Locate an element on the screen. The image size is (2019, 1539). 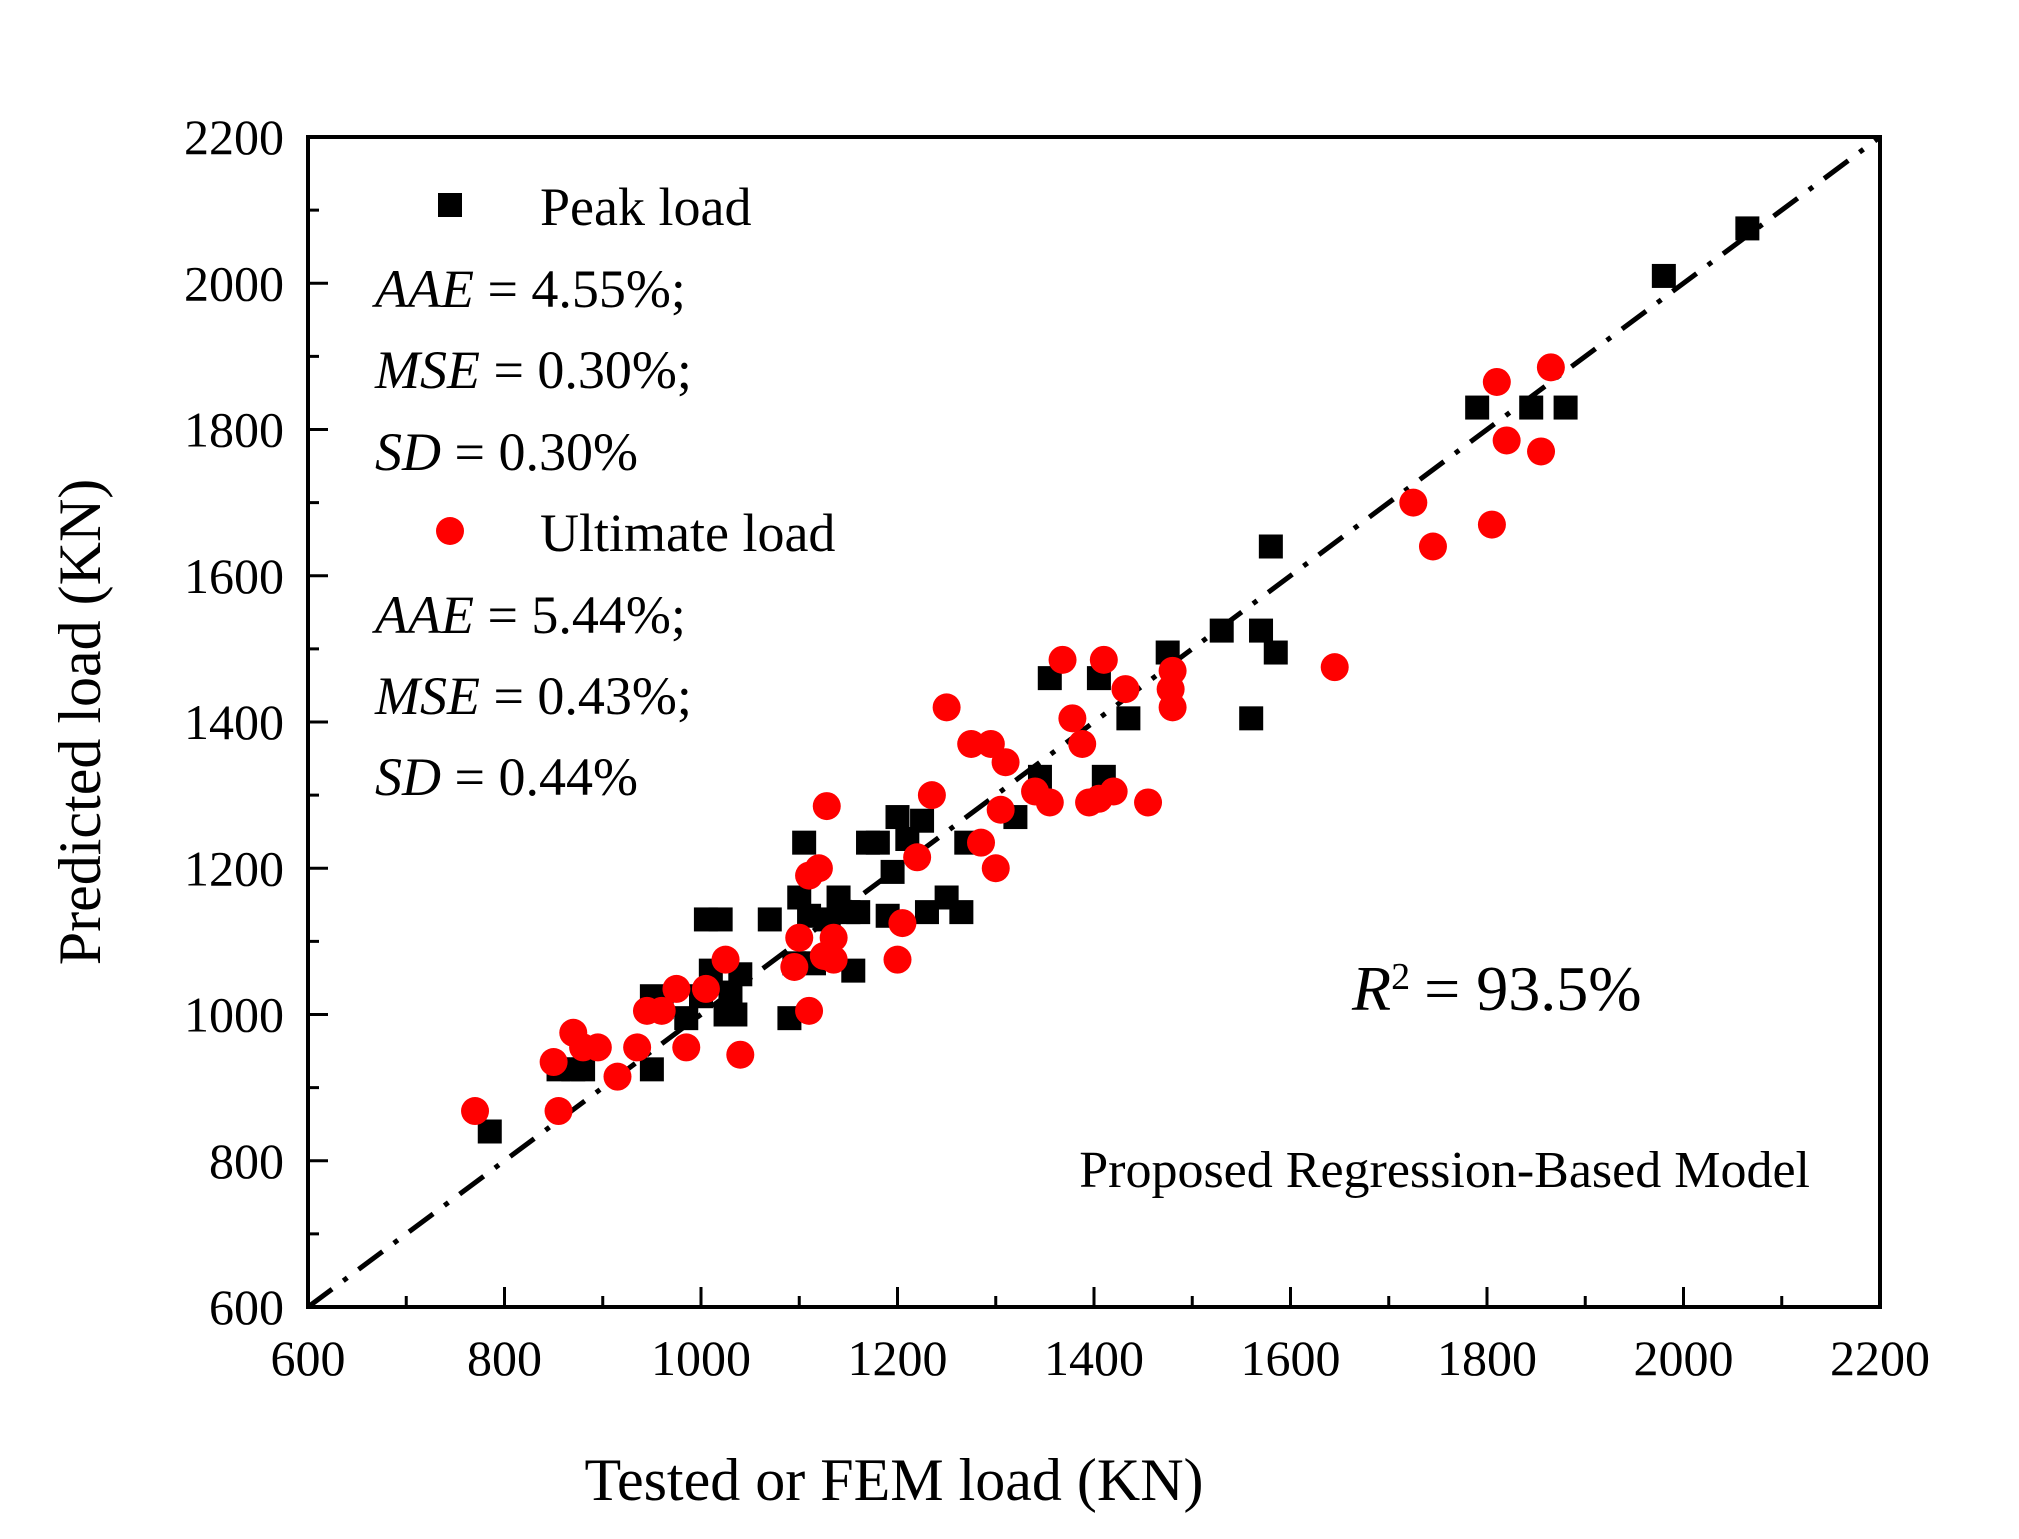
r-squared-annotation: R2 = 93.5% is located at coordinates (1496, 988).